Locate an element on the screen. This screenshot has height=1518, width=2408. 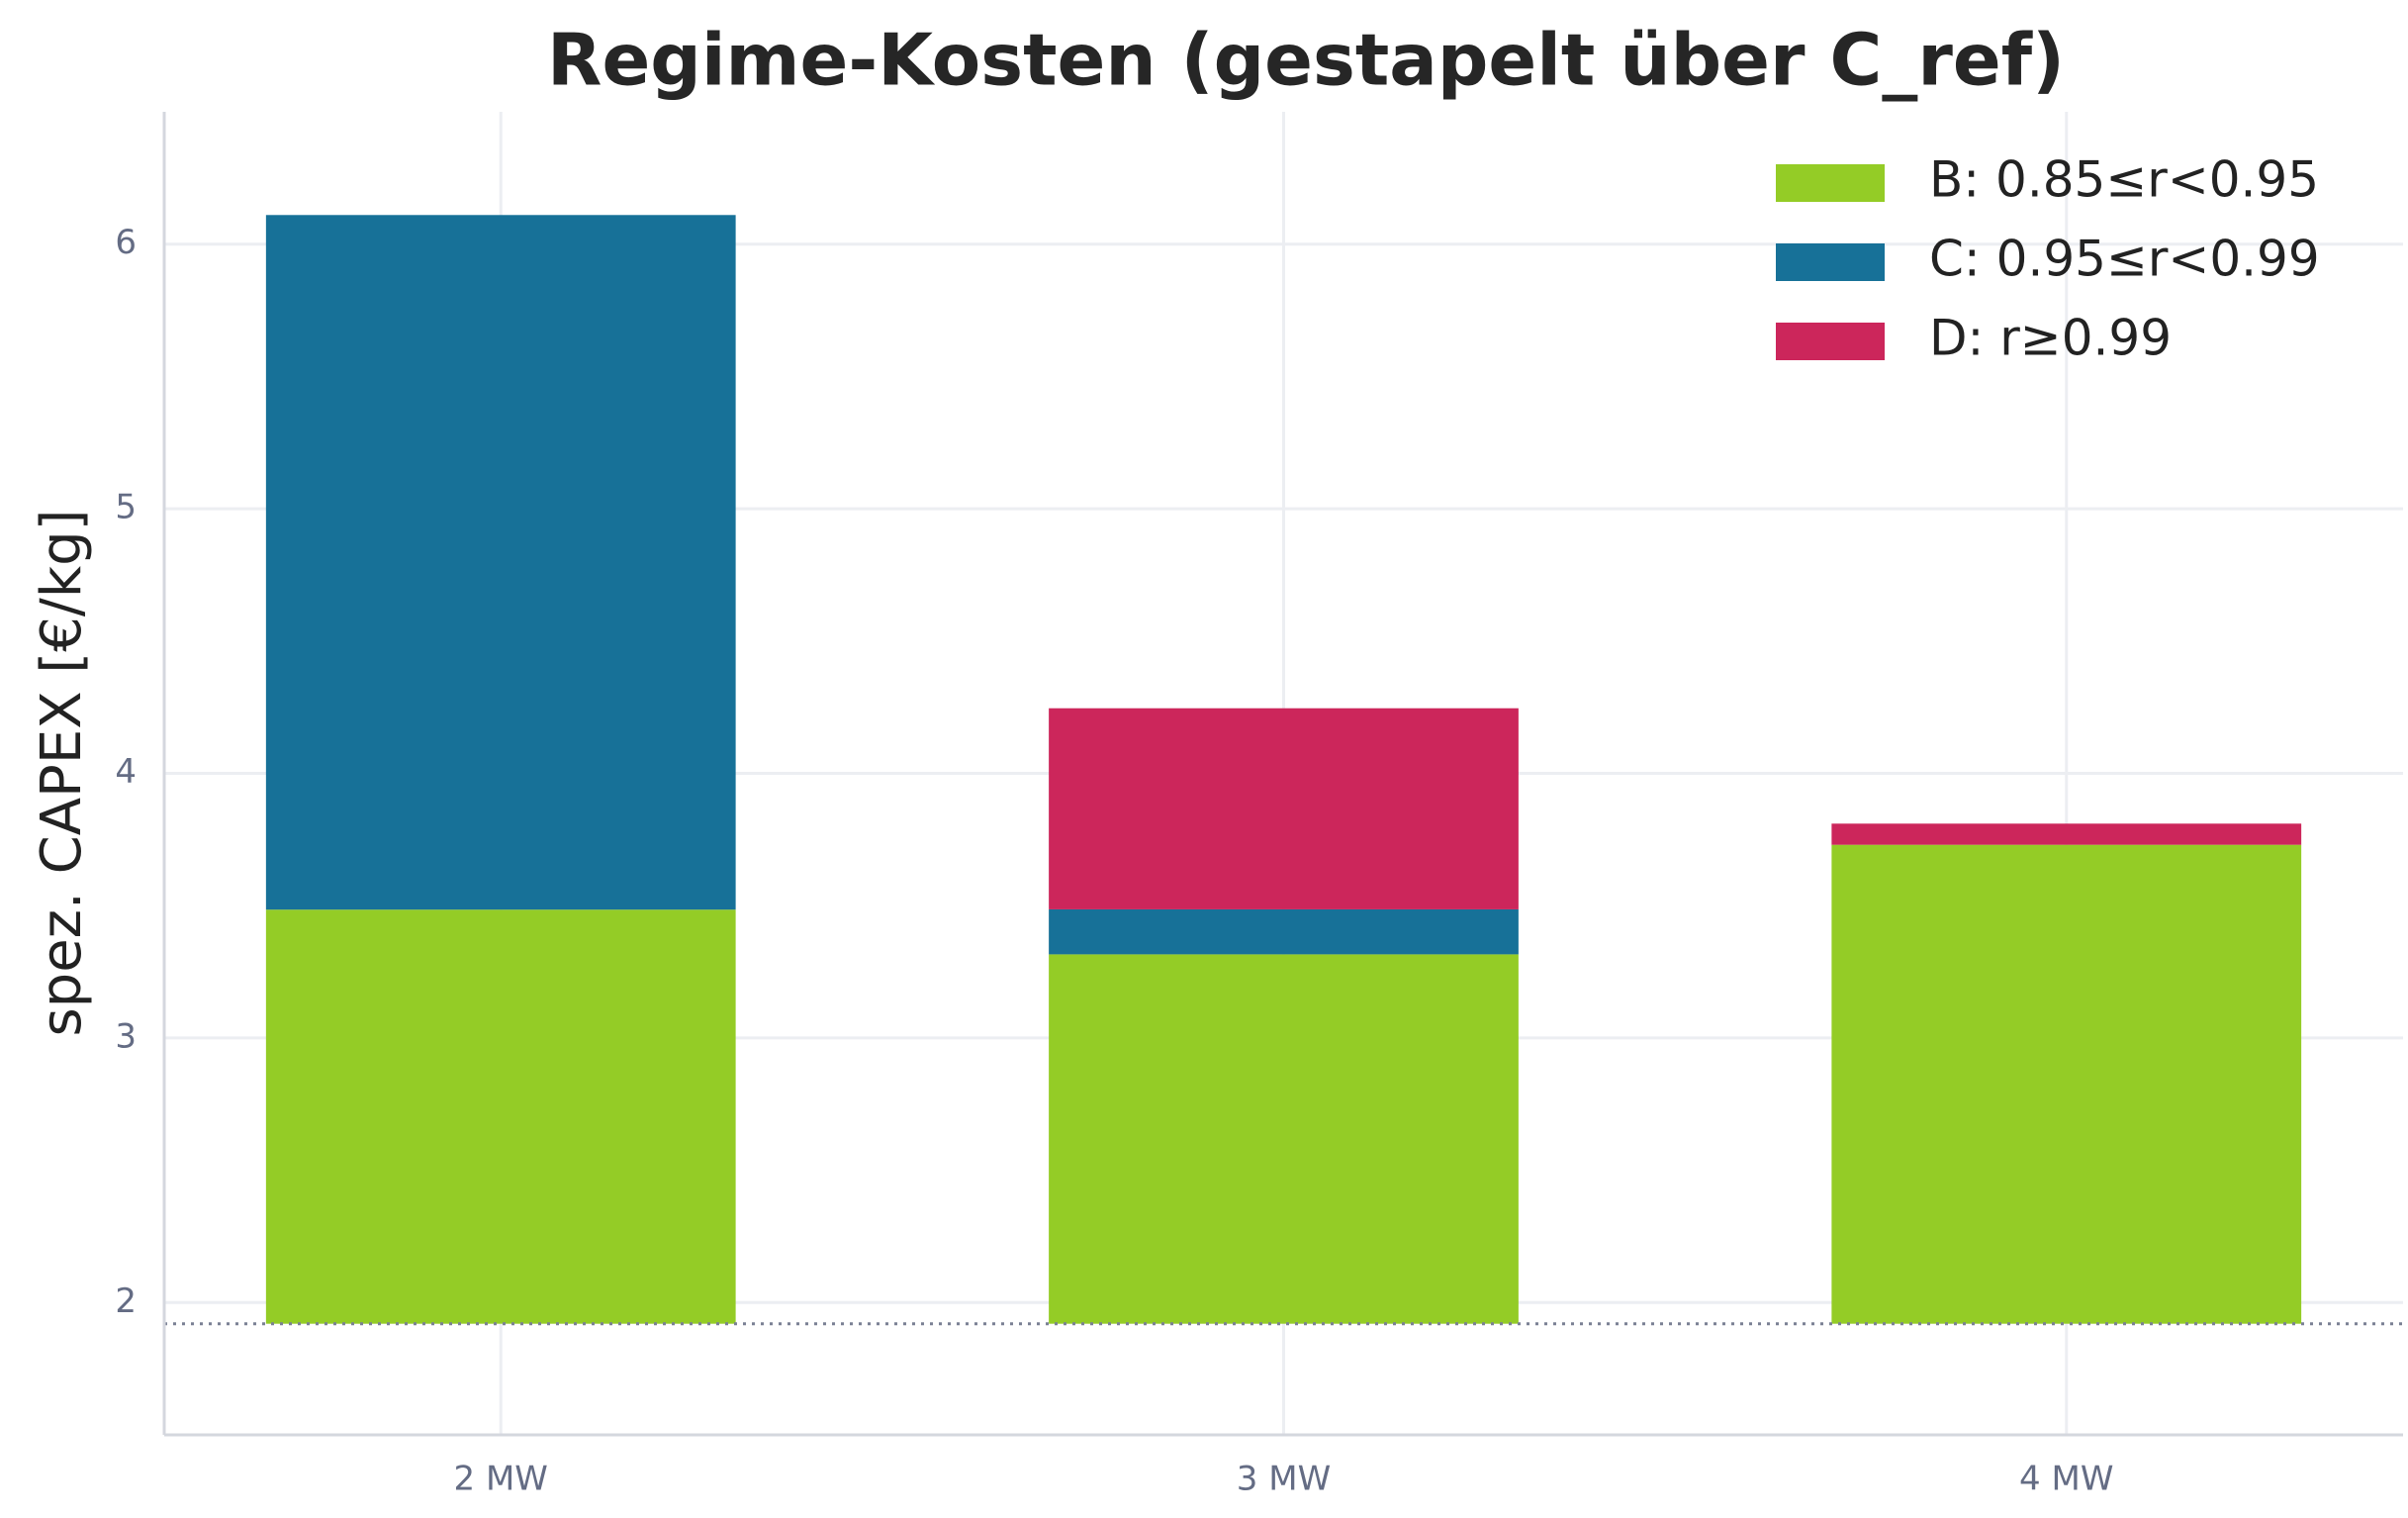
legend-label: D: r≥0.99 is located at coordinates (2050, 339).